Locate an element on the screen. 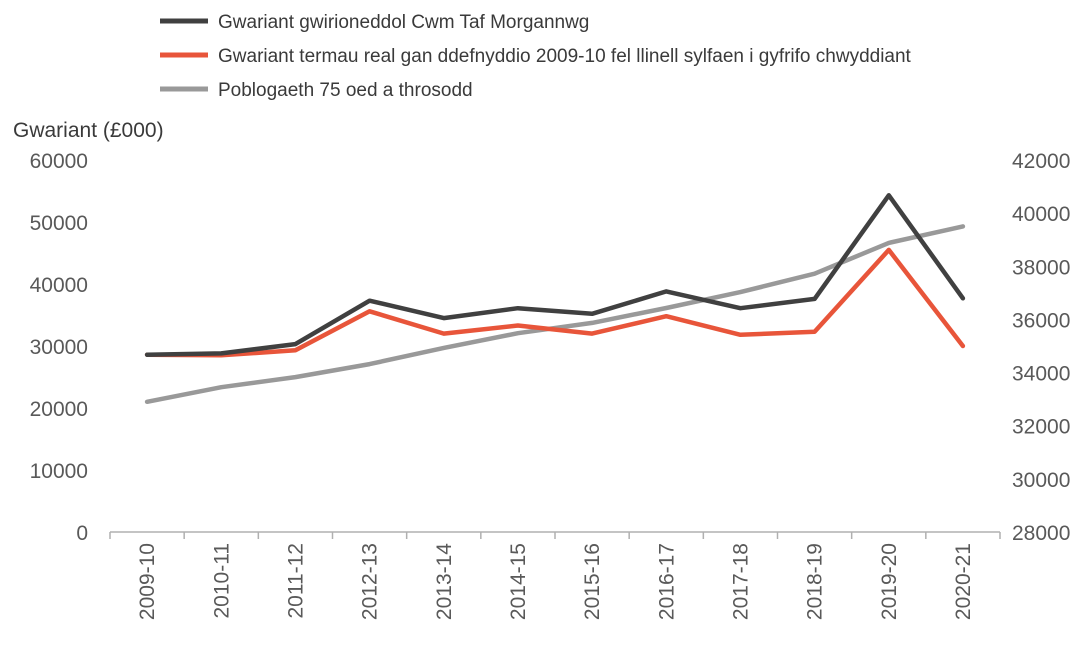  right-tick-label: 30000 is located at coordinates (1041, 480).